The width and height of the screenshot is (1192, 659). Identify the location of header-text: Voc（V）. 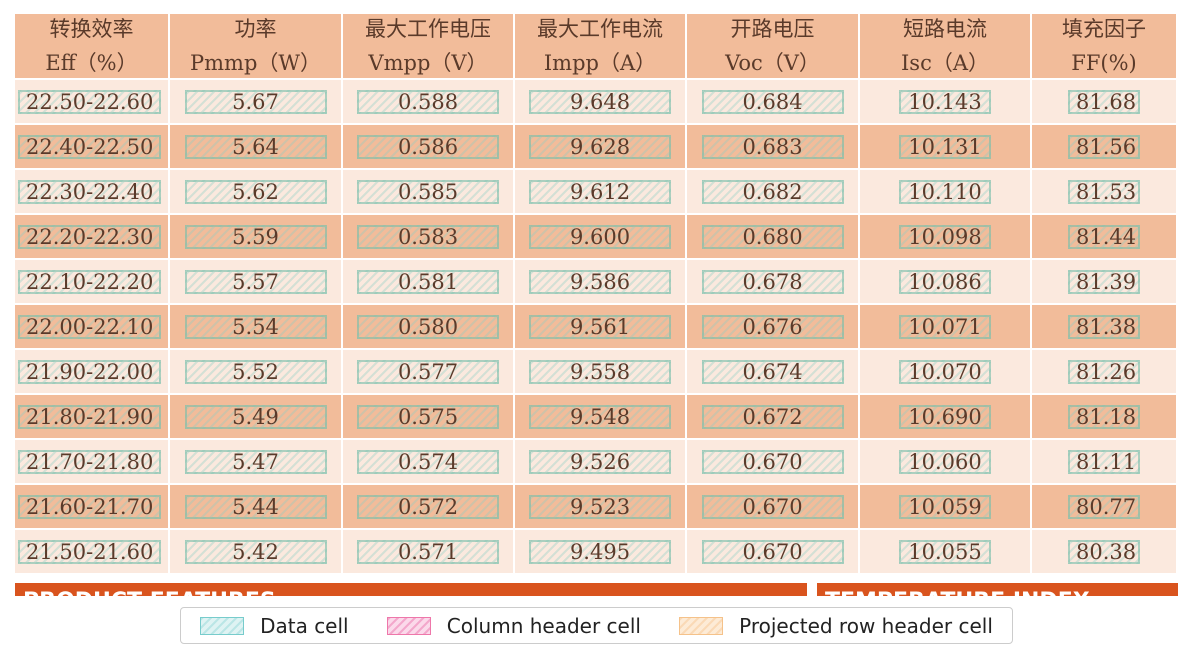
(772, 63).